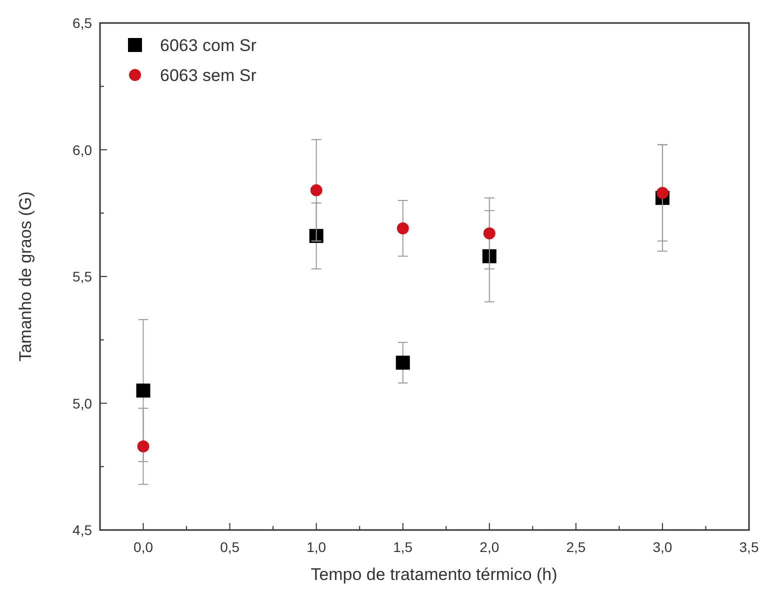 Image resolution: width=768 pixels, height=594 pixels. What do you see at coordinates (144, 547) in the screenshot?
I see `x-tick-label: 0,0` at bounding box center [144, 547].